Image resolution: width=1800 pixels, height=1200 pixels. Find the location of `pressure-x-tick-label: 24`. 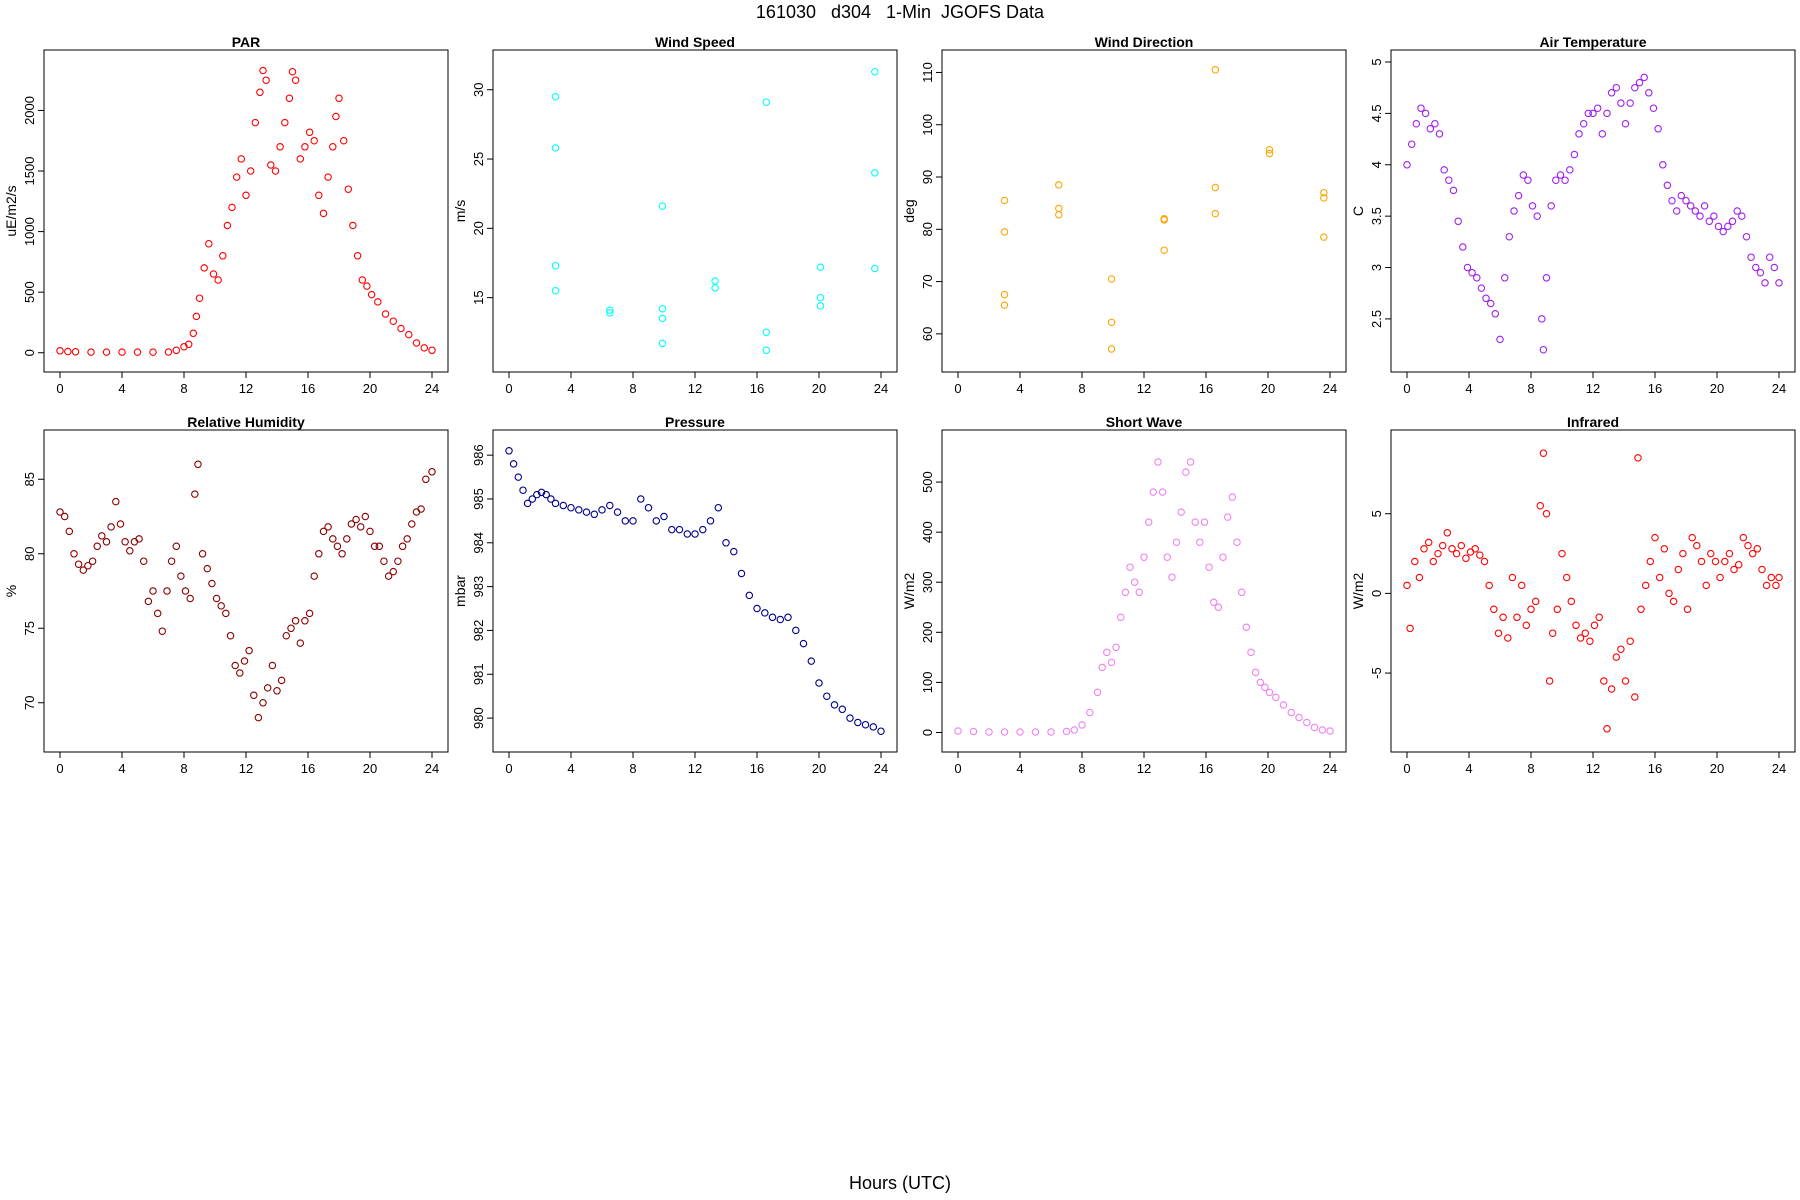

pressure-x-tick-label: 24 is located at coordinates (881, 768).